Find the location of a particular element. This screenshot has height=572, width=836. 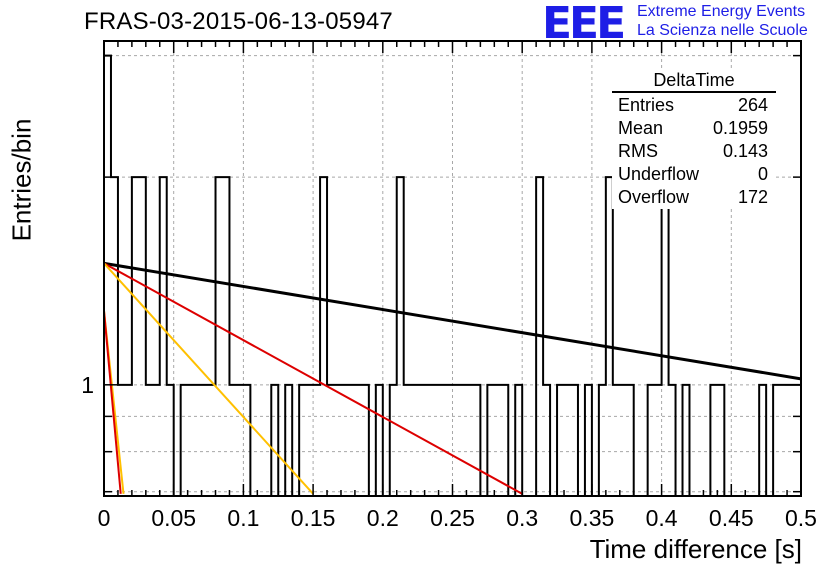

x-tick-label: 0.1 is located at coordinates (243, 518).